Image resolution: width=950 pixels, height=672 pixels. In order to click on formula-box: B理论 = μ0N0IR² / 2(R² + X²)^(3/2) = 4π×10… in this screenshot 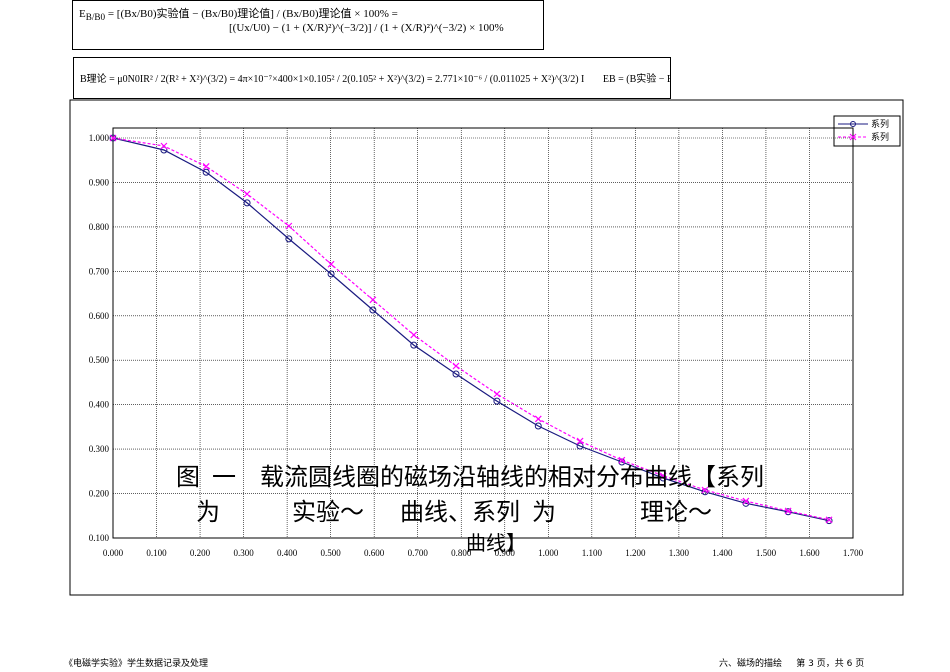, I will do `click(372, 78)`.